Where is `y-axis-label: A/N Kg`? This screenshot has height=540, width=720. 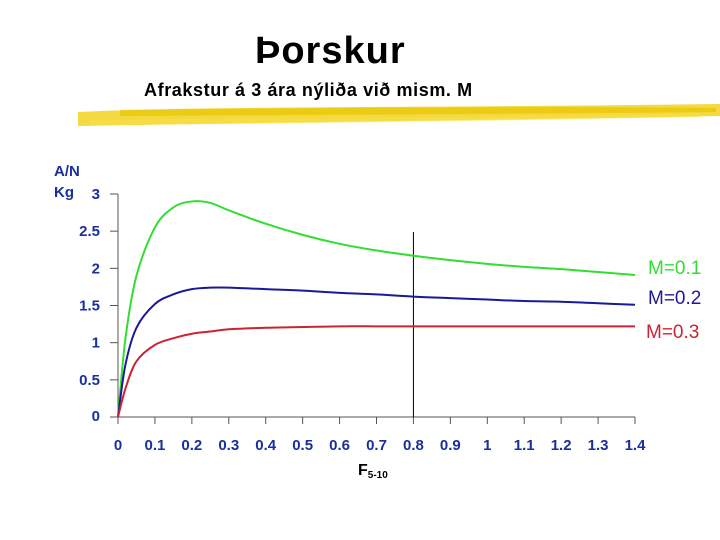
y-axis-label: A/N Kg is located at coordinates (67, 182).